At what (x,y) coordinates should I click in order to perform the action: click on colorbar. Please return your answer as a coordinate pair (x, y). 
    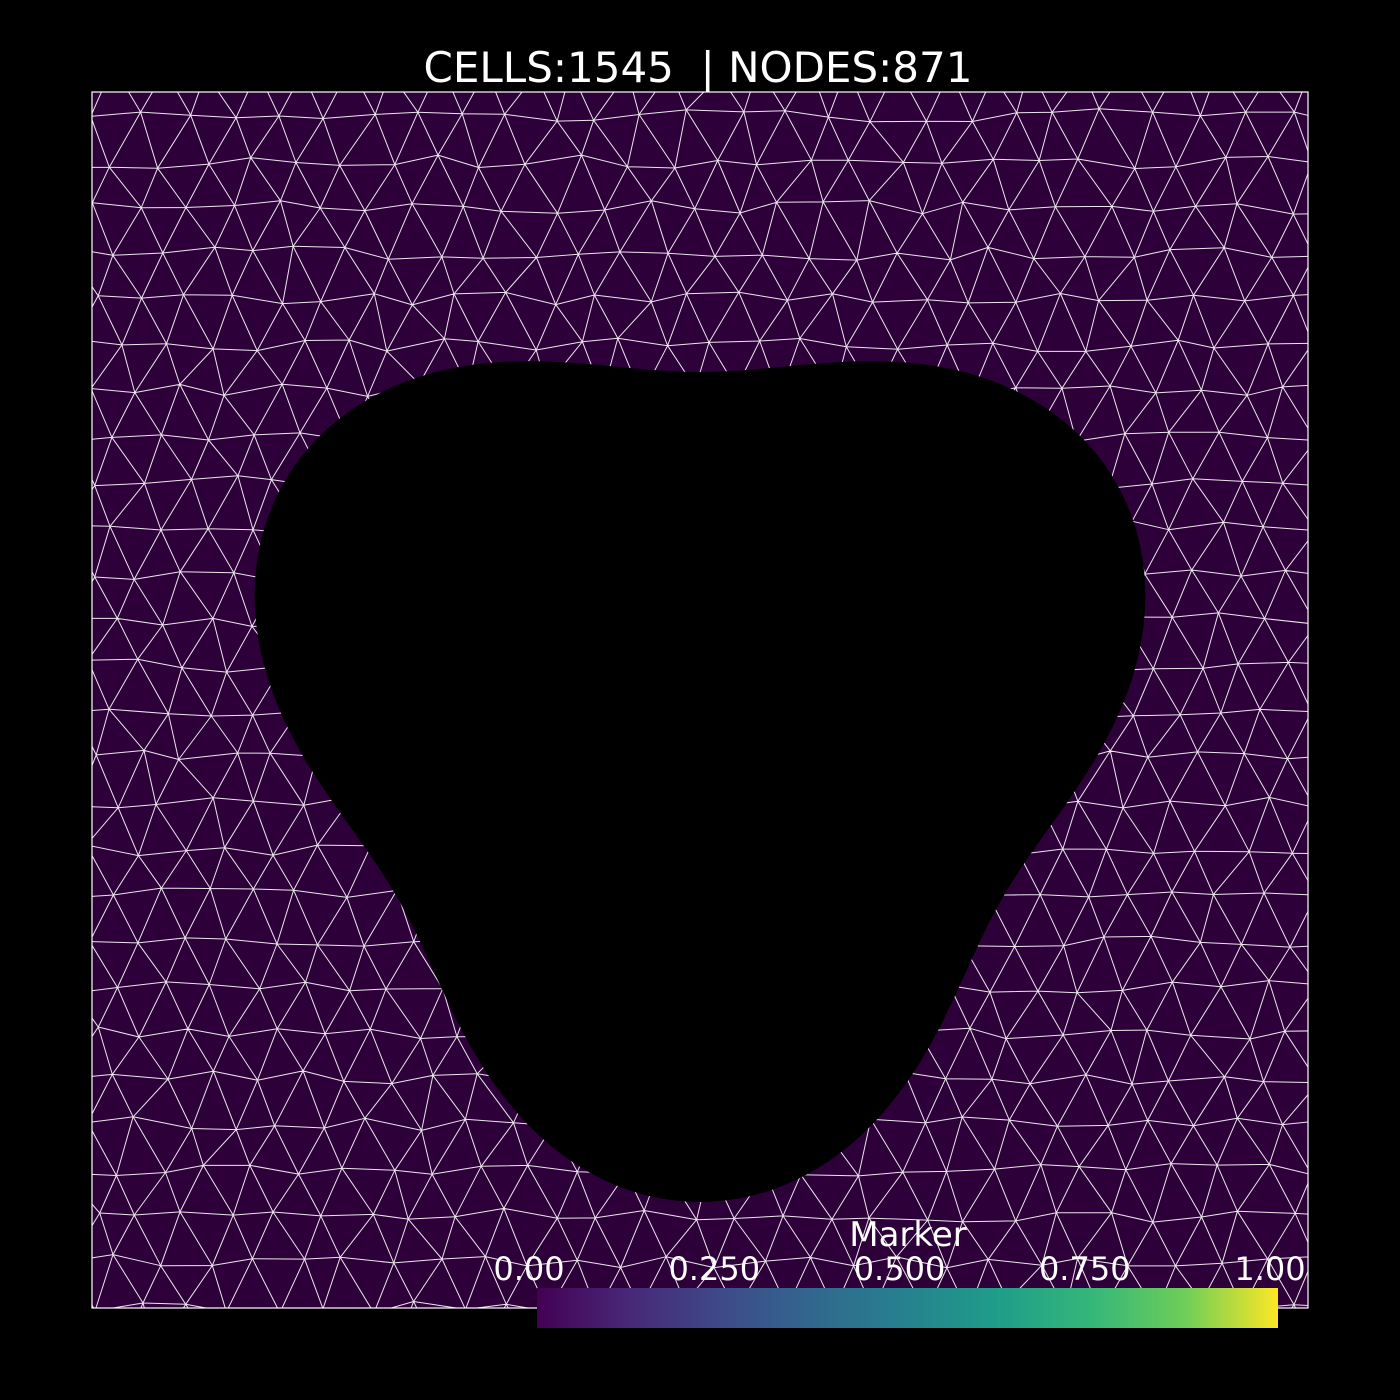
    Looking at the image, I should click on (907, 1308).